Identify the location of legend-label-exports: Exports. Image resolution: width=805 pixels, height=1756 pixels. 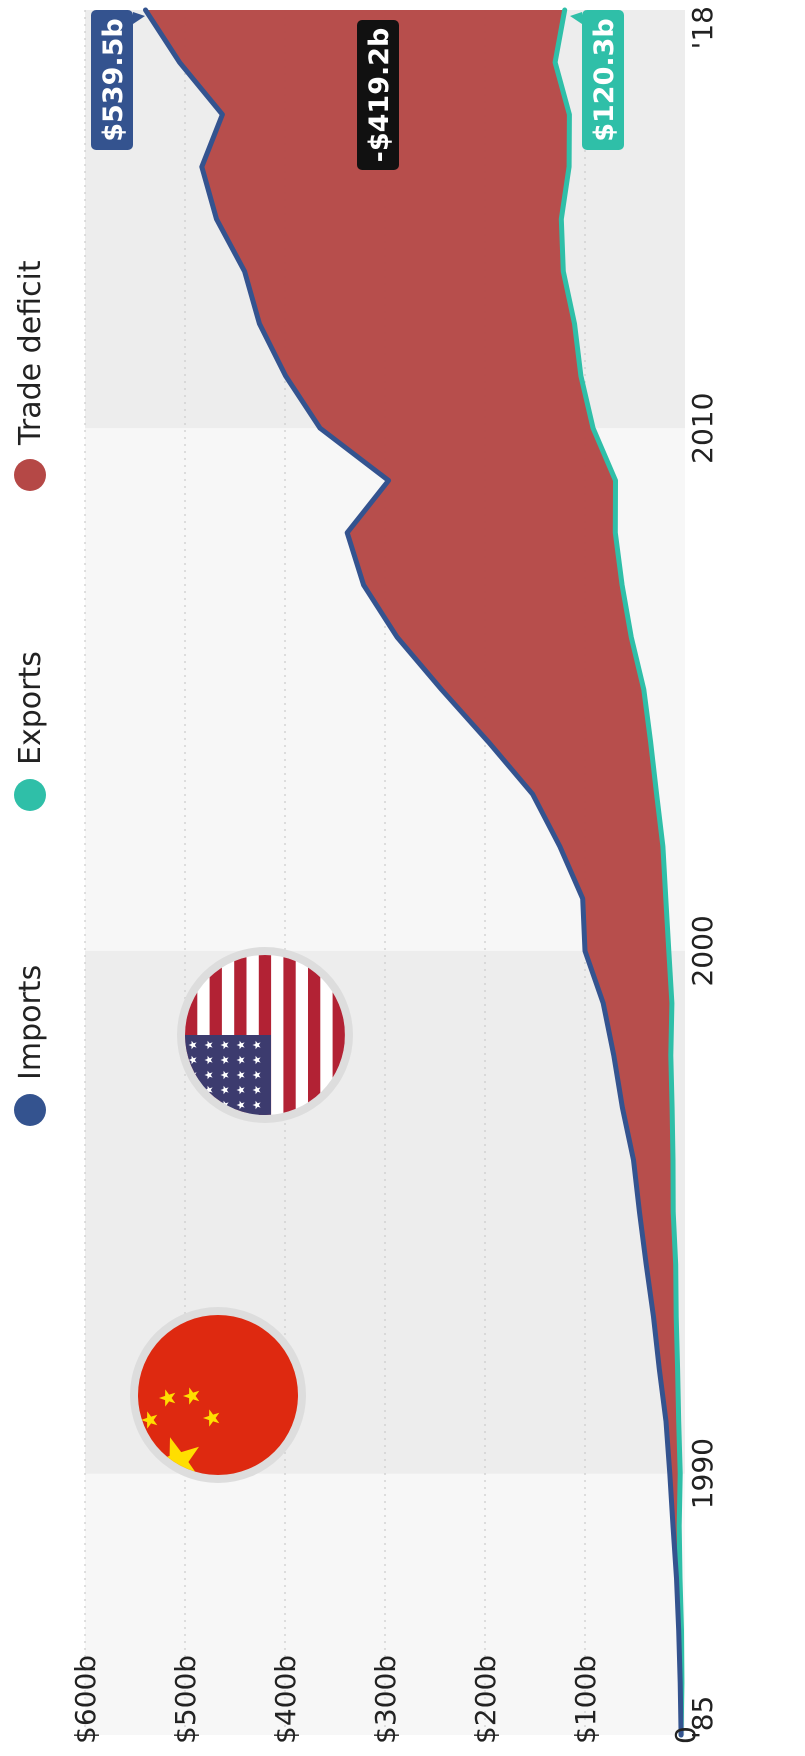
(30, 708).